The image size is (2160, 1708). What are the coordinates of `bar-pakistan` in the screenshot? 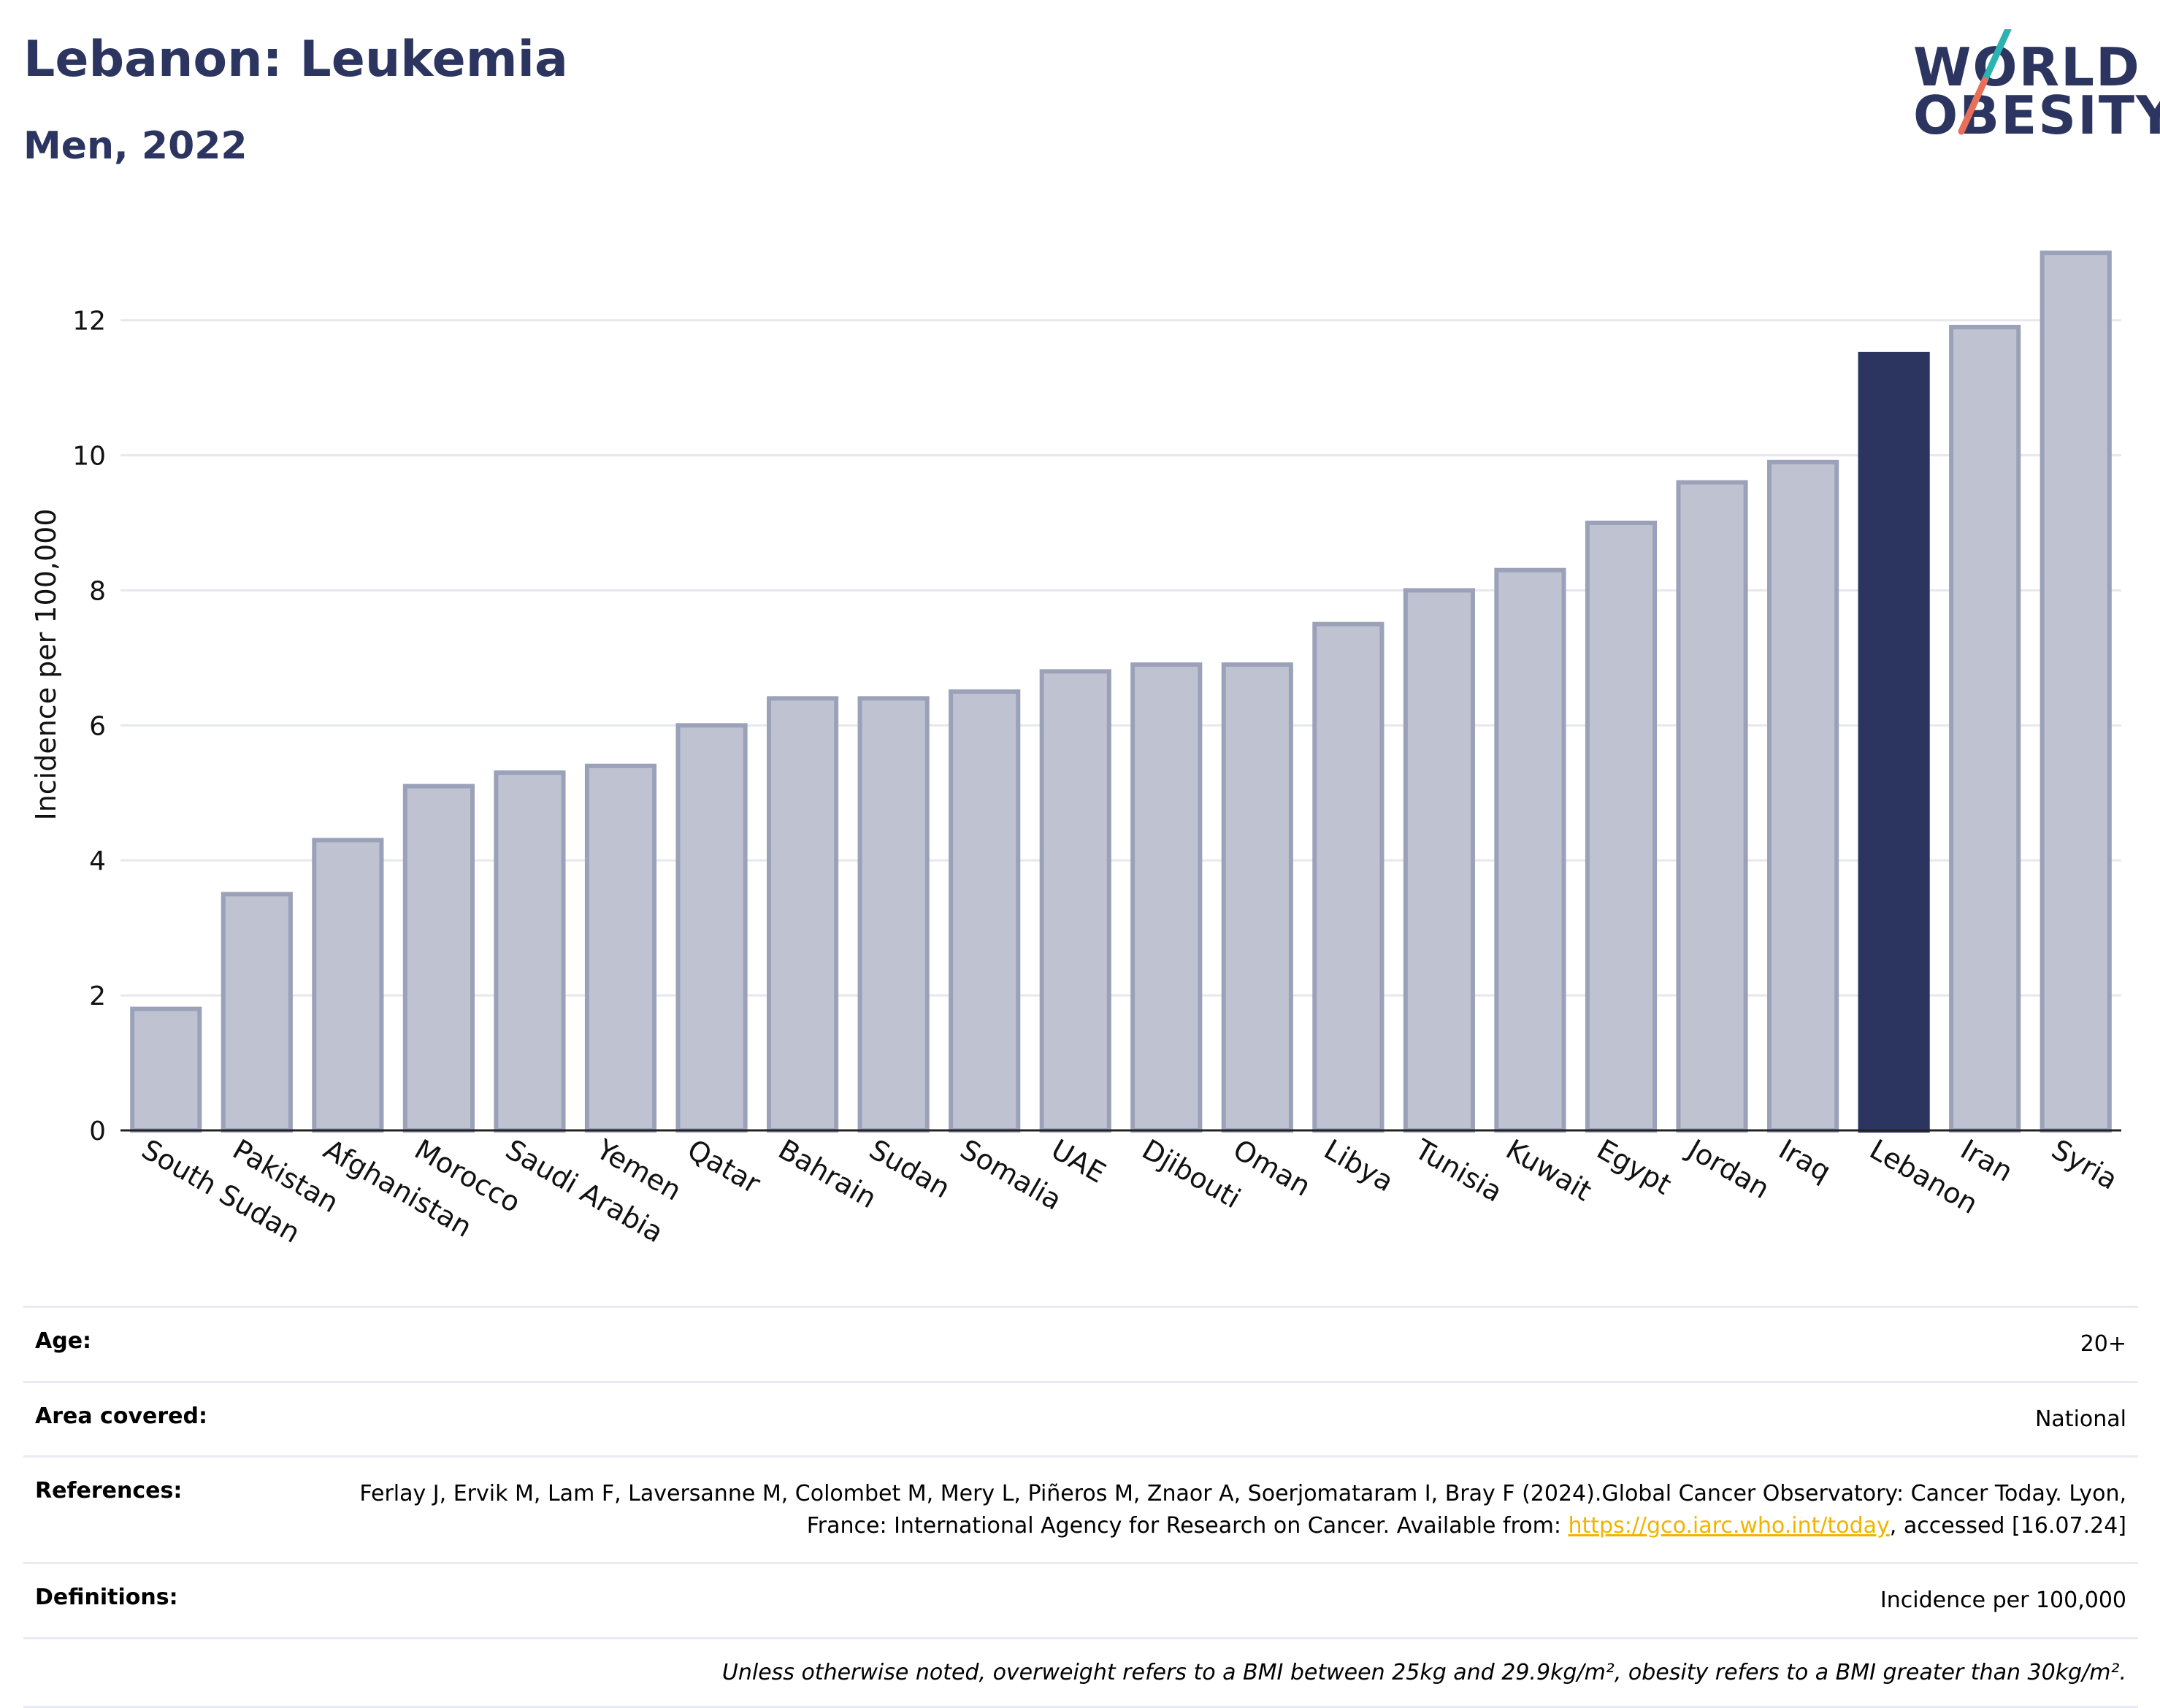 It's located at (257, 1012).